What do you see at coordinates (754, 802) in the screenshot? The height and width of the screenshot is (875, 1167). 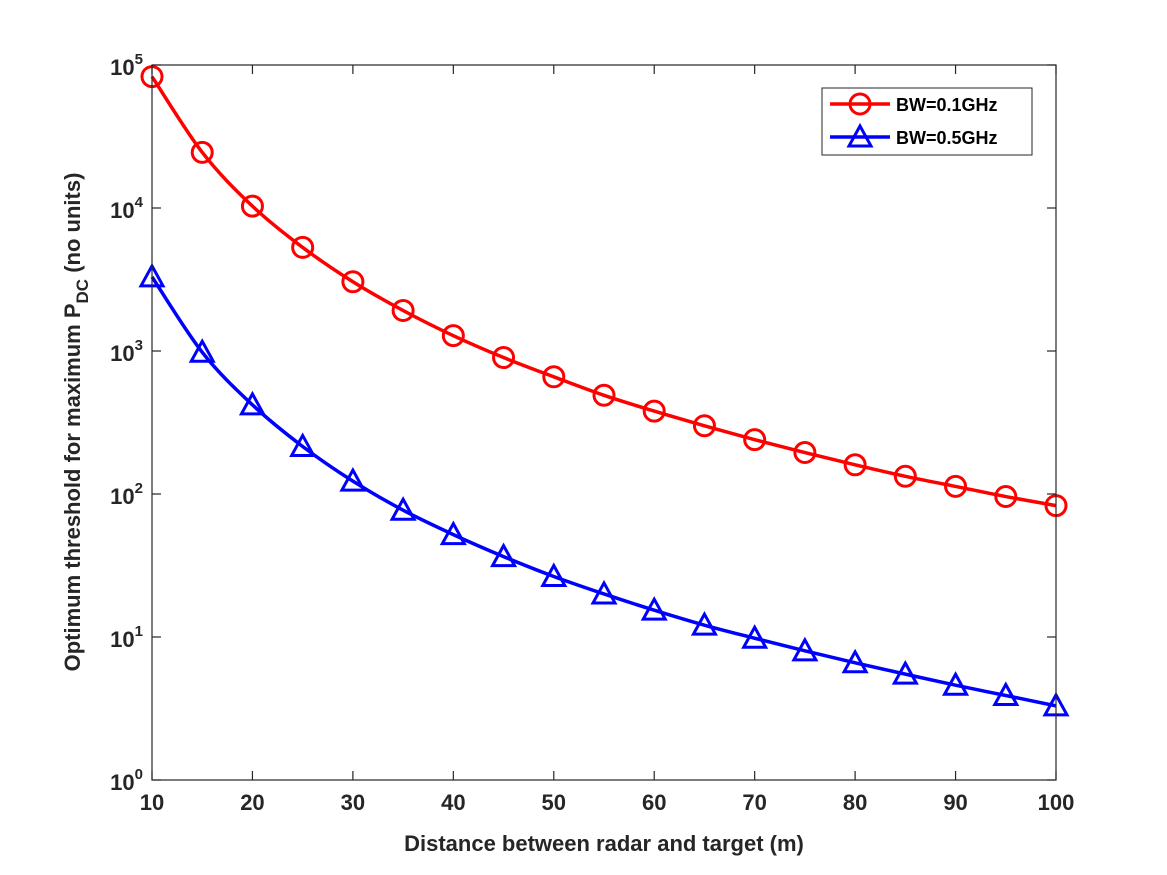 I see `x-tick-label: 70` at bounding box center [754, 802].